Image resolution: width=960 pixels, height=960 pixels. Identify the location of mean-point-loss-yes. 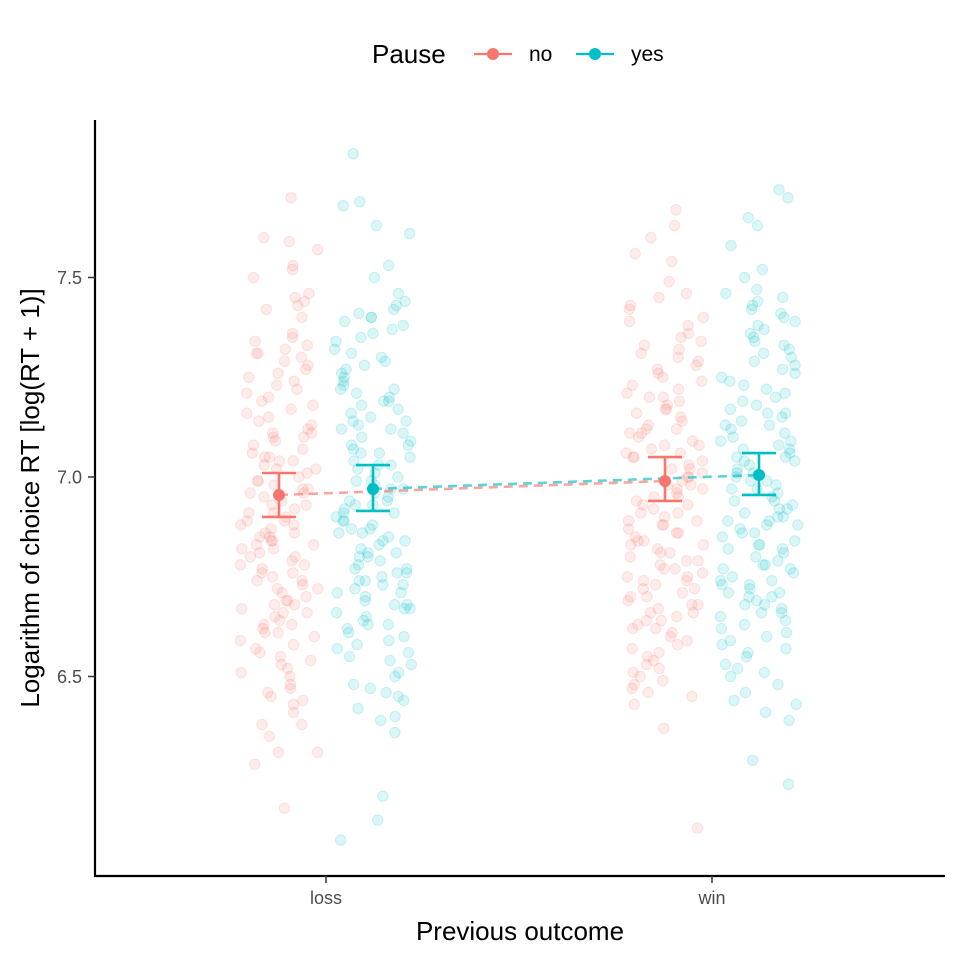
(373, 488).